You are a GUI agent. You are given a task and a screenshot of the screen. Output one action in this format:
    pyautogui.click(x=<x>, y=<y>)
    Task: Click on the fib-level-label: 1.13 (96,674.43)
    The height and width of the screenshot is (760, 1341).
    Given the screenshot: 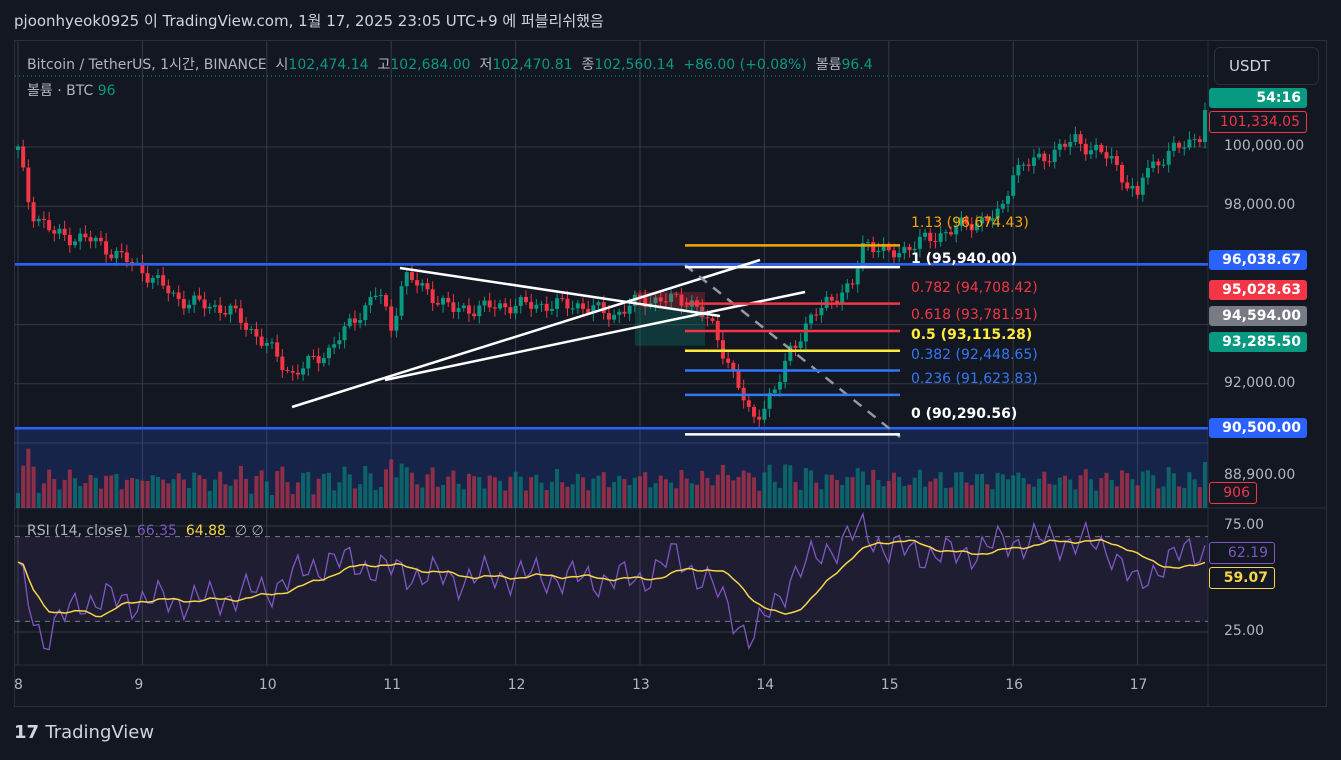 What is the action you would take?
    pyautogui.click(x=970, y=223)
    